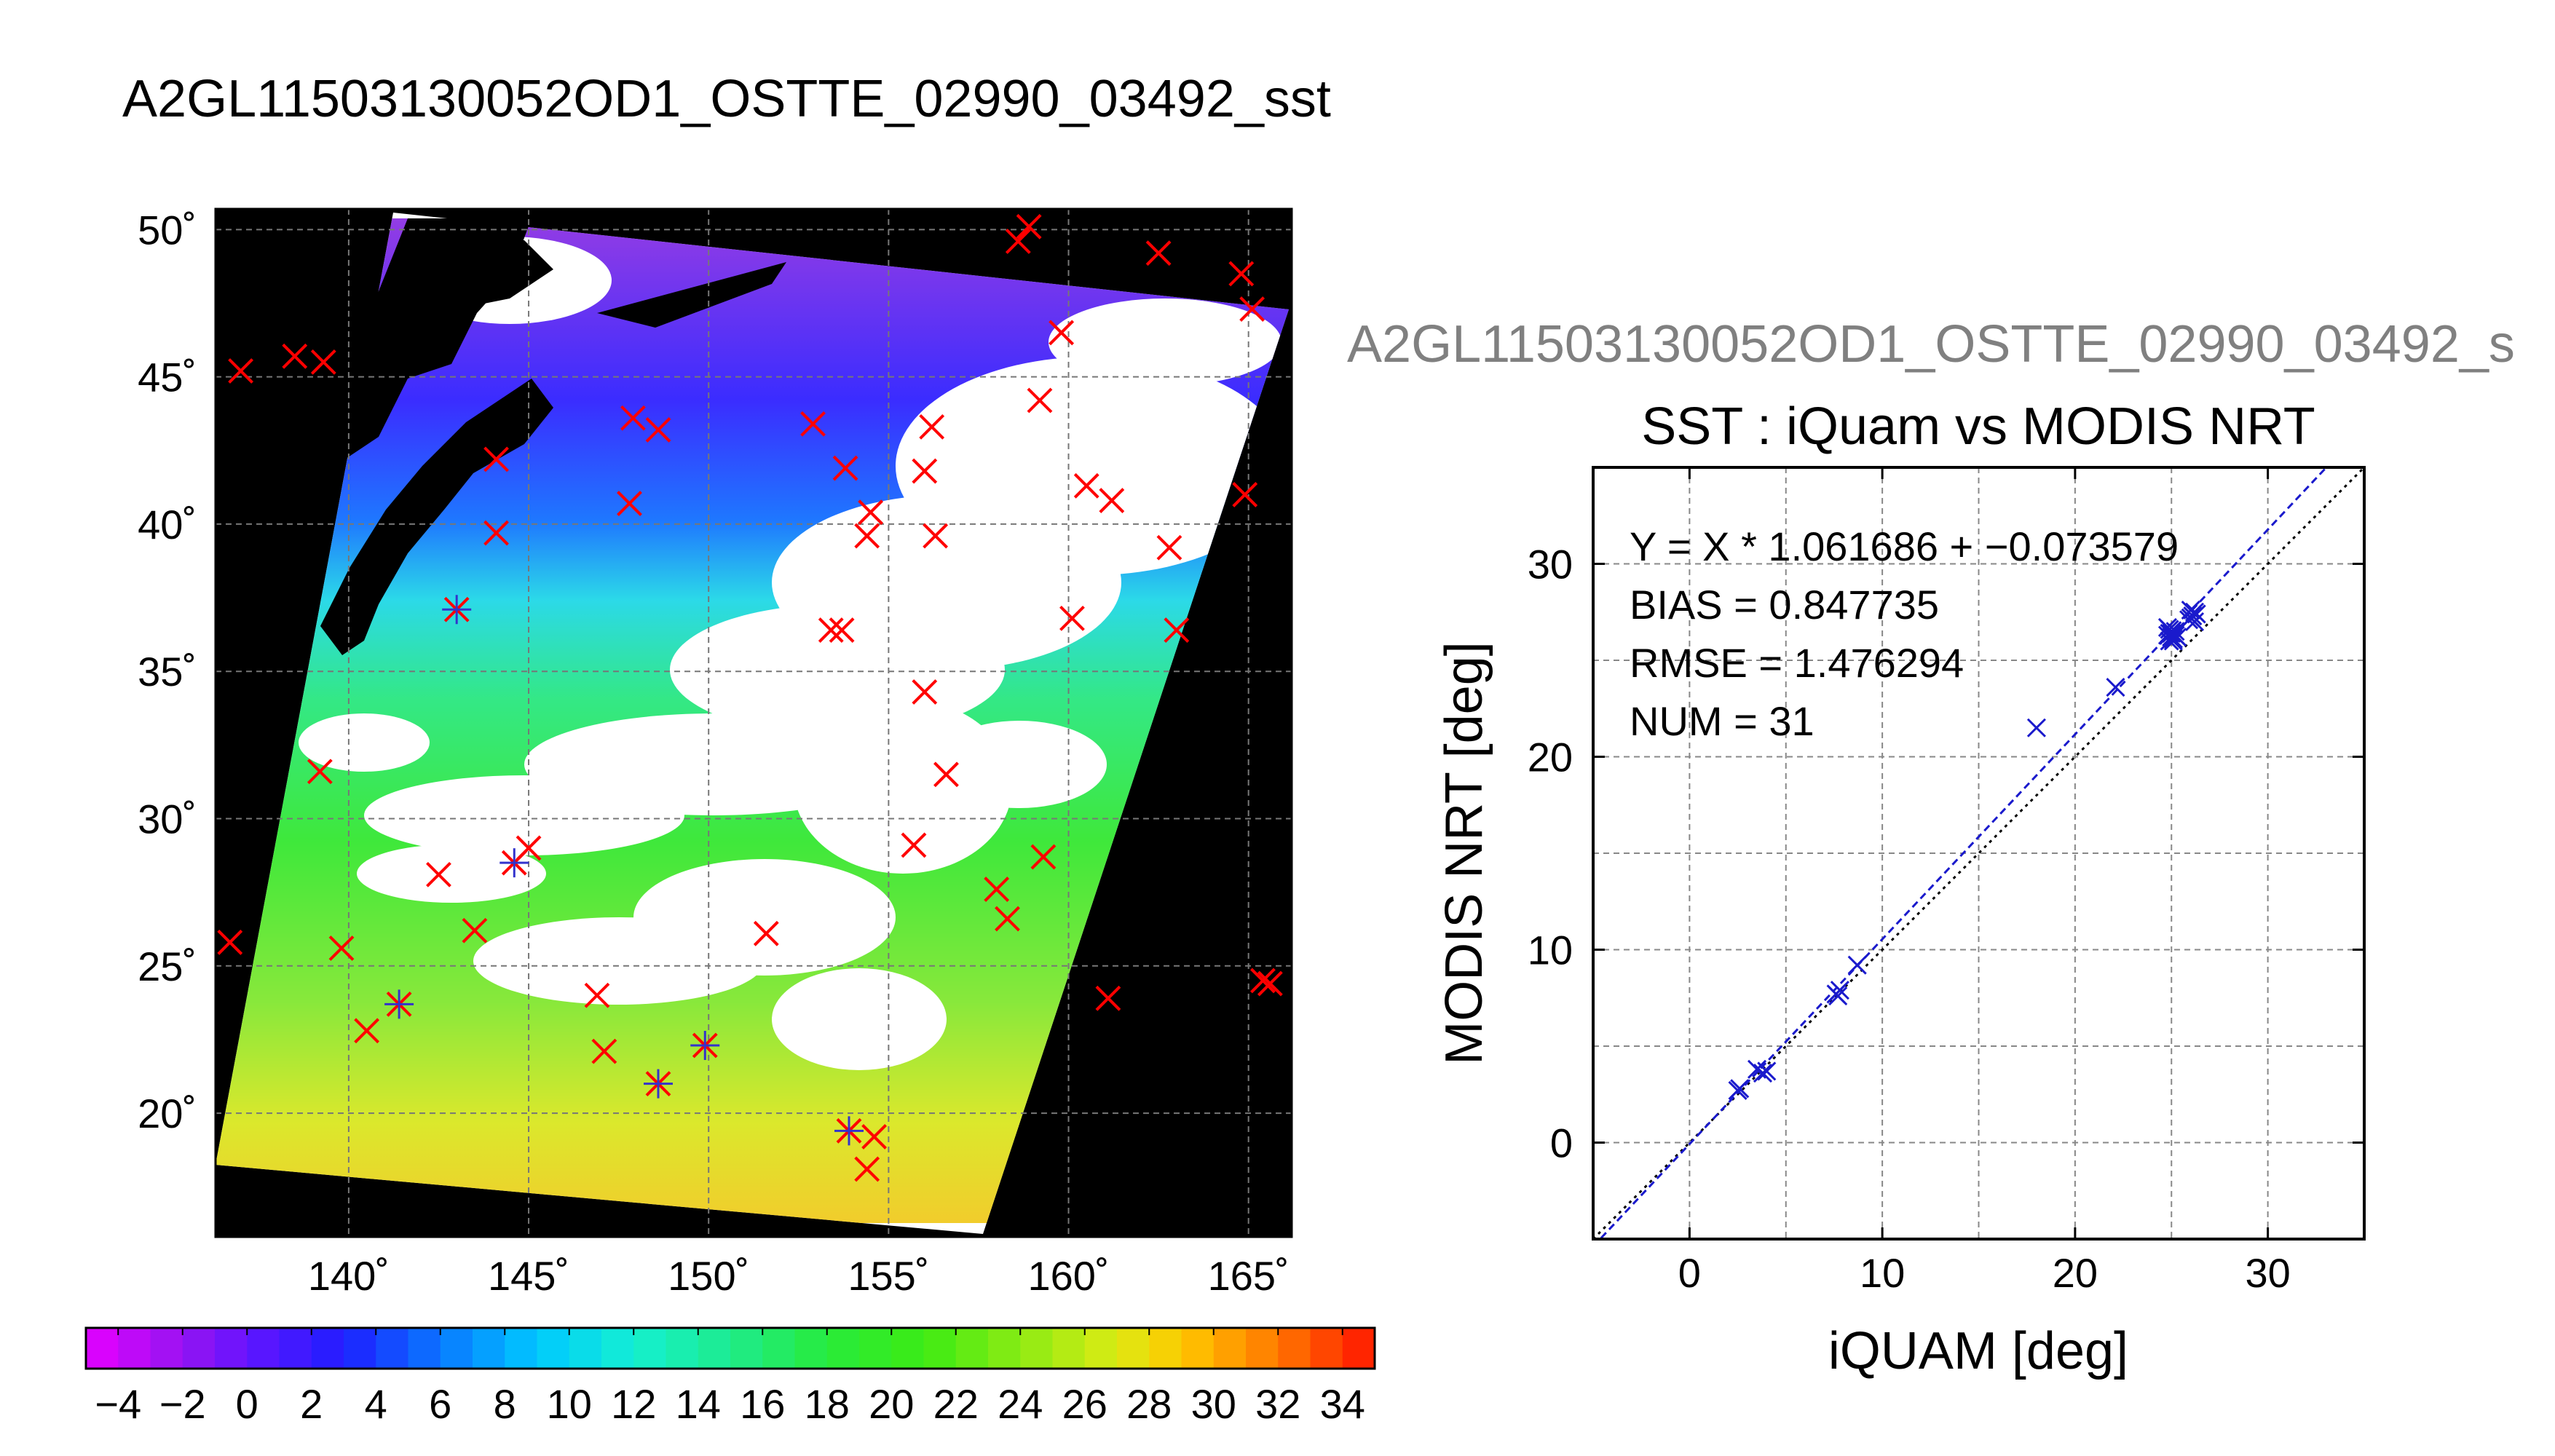  What do you see at coordinates (1020, 1404) in the screenshot?
I see `colorbar-tick-label: 24` at bounding box center [1020, 1404].